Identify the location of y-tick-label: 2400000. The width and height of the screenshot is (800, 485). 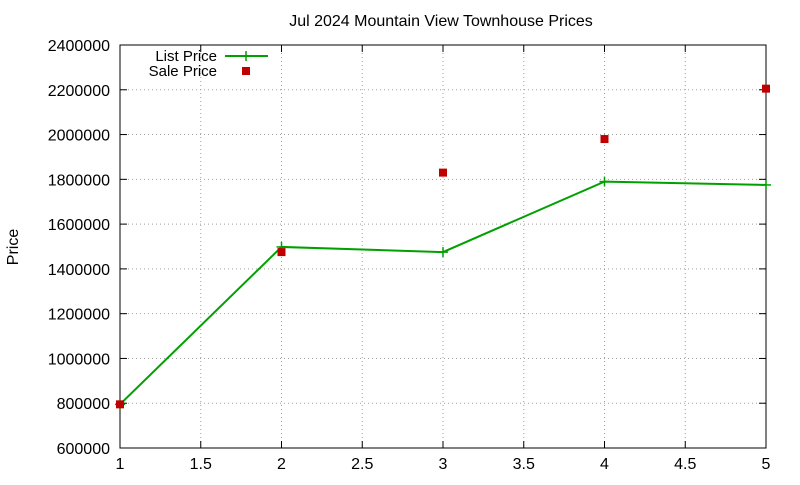
(79, 46).